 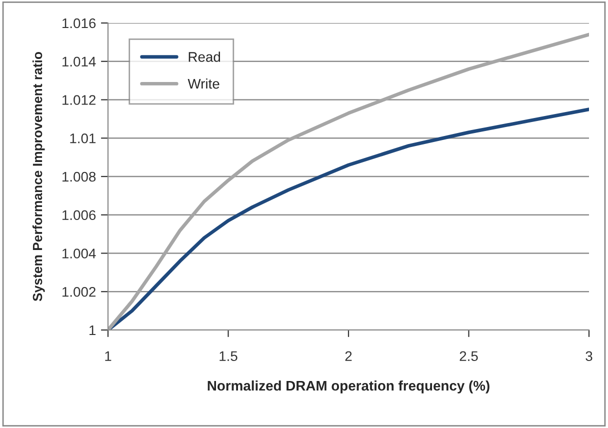 What do you see at coordinates (79, 23) in the screenshot?
I see `y-tick-label: 1.016` at bounding box center [79, 23].